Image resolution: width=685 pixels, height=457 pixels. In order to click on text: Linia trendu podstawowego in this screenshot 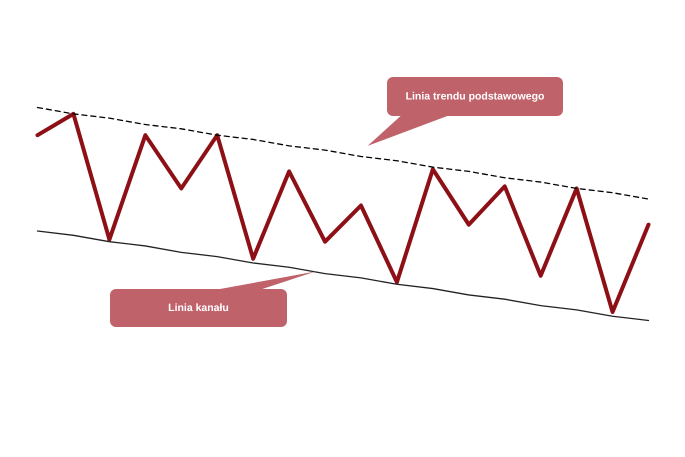, I will do `click(475, 96)`.